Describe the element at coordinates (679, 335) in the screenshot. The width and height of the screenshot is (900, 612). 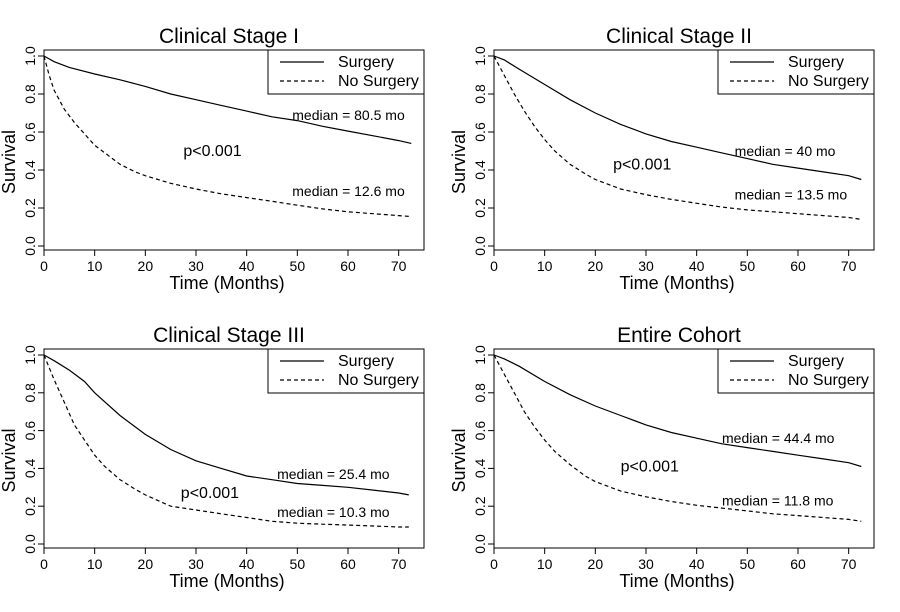
I see `chart-title: Entire Cohort` at that location.